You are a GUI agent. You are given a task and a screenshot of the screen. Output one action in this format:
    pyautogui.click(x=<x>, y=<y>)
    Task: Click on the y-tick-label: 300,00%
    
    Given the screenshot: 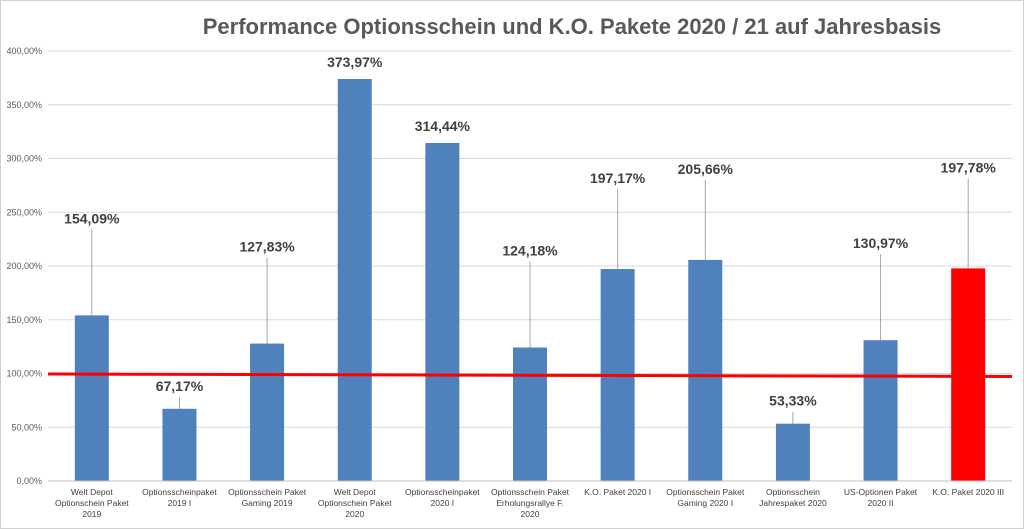 What is the action you would take?
    pyautogui.click(x=24, y=159)
    